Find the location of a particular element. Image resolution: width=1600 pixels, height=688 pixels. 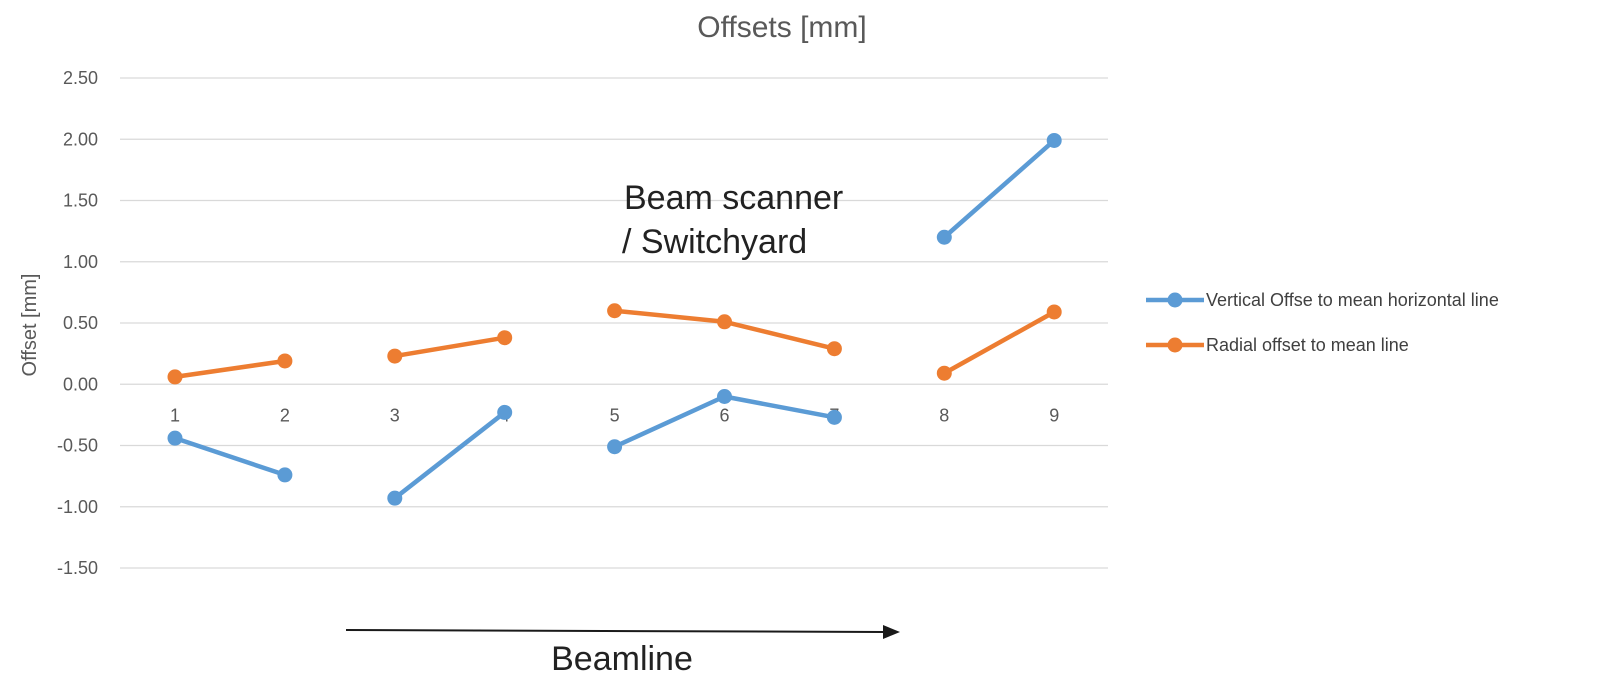

y-tick-label: 2.50 is located at coordinates (80, 78).